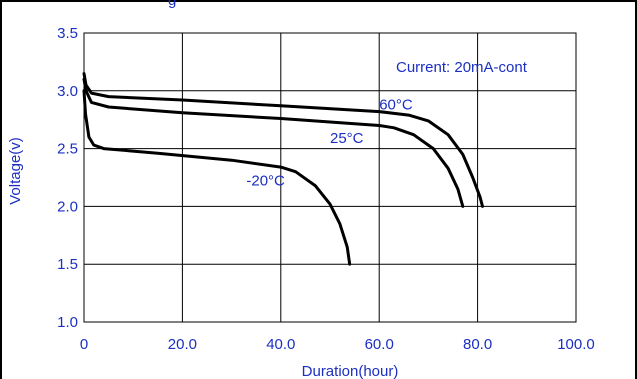  Describe the element at coordinates (67, 149) in the screenshot. I see `y-tick-label: 2.5` at that location.